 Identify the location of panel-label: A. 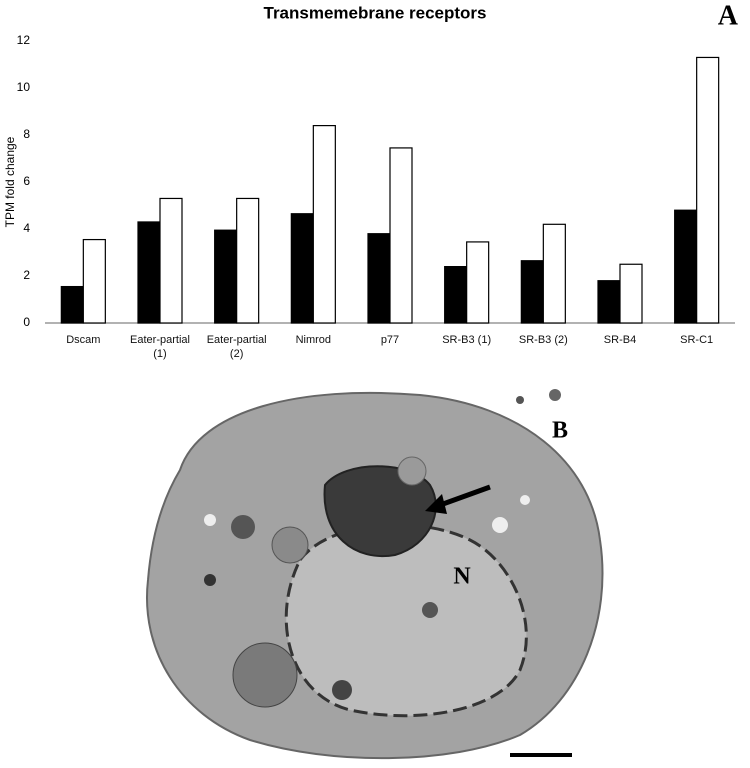
(728, 15).